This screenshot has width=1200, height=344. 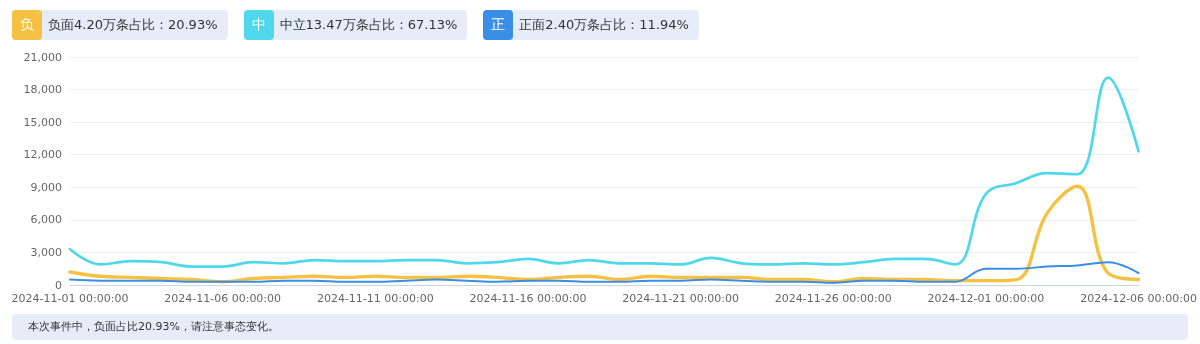 I want to click on y-tick-label: 12,000, so click(x=42, y=155).